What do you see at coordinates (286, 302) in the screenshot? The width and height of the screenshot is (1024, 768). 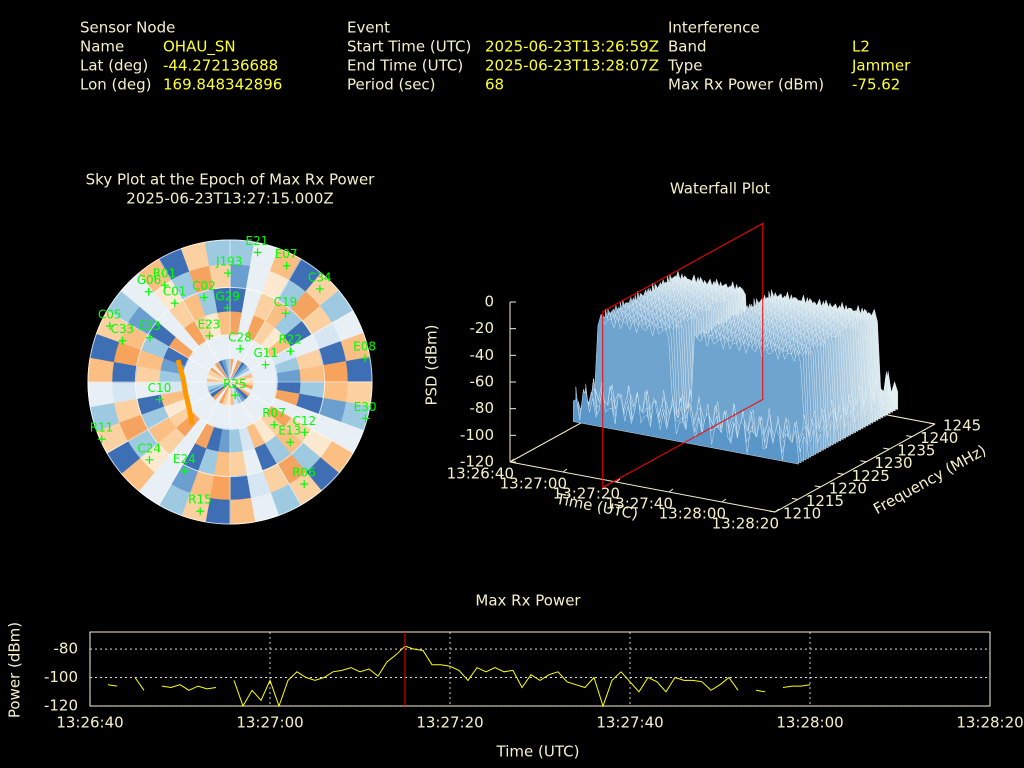 I see `satellite-label: C19` at bounding box center [286, 302].